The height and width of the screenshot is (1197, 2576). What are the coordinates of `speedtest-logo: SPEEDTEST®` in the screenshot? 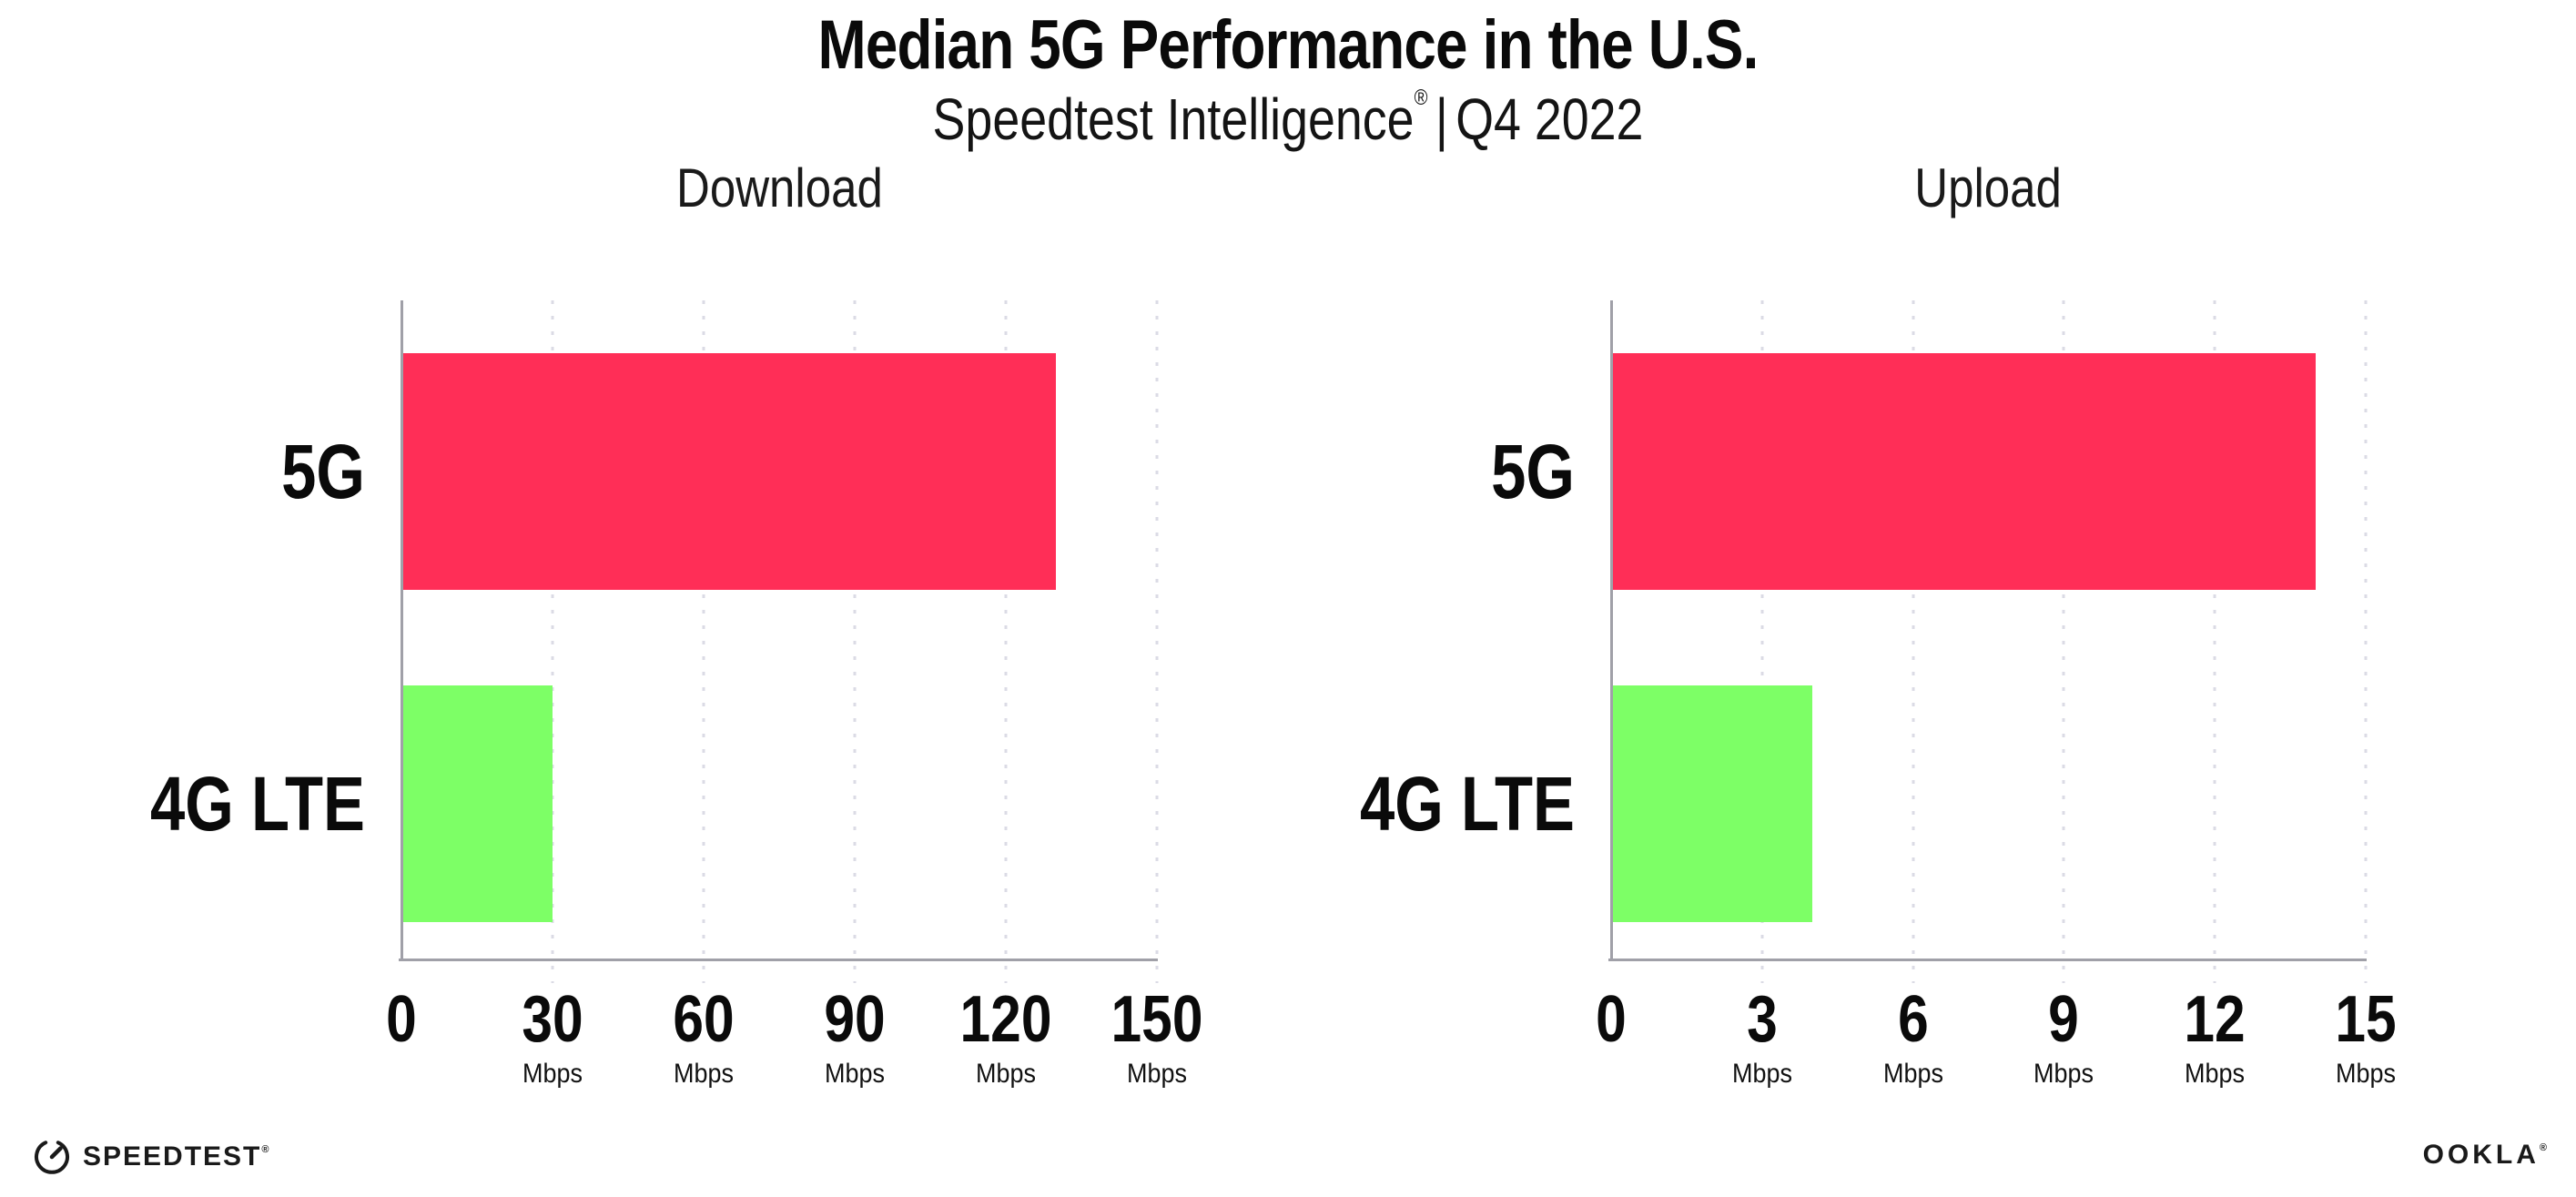 It's located at (151, 1157).